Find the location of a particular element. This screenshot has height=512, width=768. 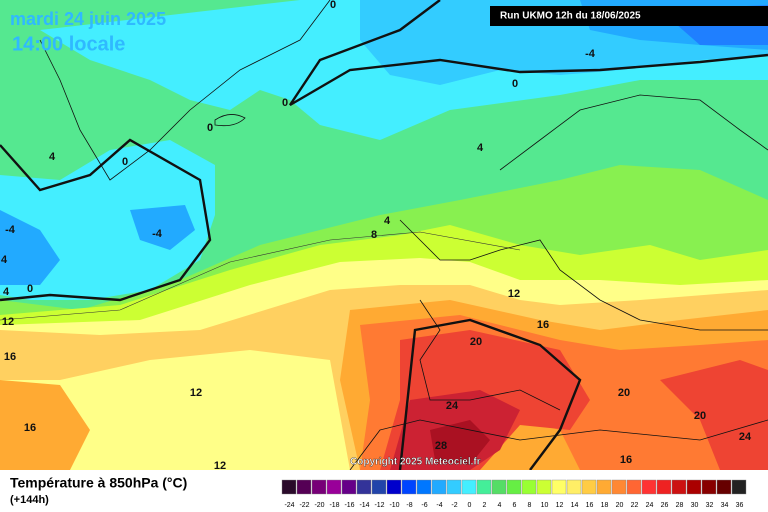

coast-iceland is located at coordinates (230, 120).